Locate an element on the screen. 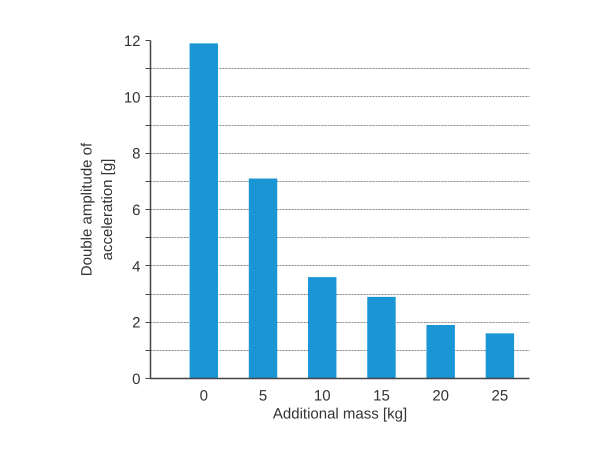  x-tick-label: 25 is located at coordinates (500, 396).